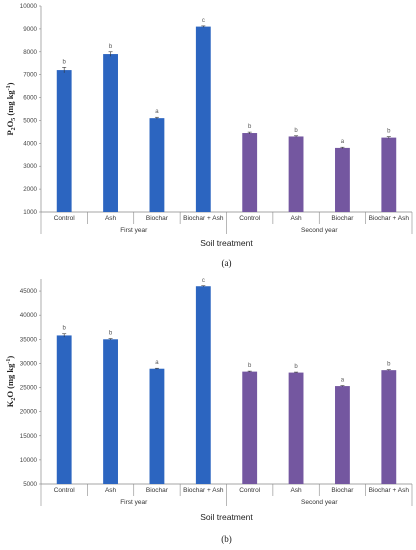 This screenshot has width=416, height=550. Describe the element at coordinates (30, 52) in the screenshot. I see `y-tick-label: 8000` at that location.